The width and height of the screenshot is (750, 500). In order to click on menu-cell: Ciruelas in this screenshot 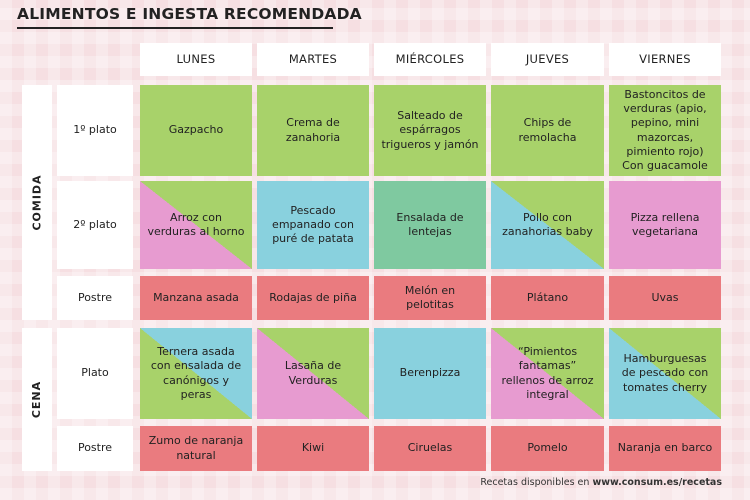, I will do `click(430, 448)`.